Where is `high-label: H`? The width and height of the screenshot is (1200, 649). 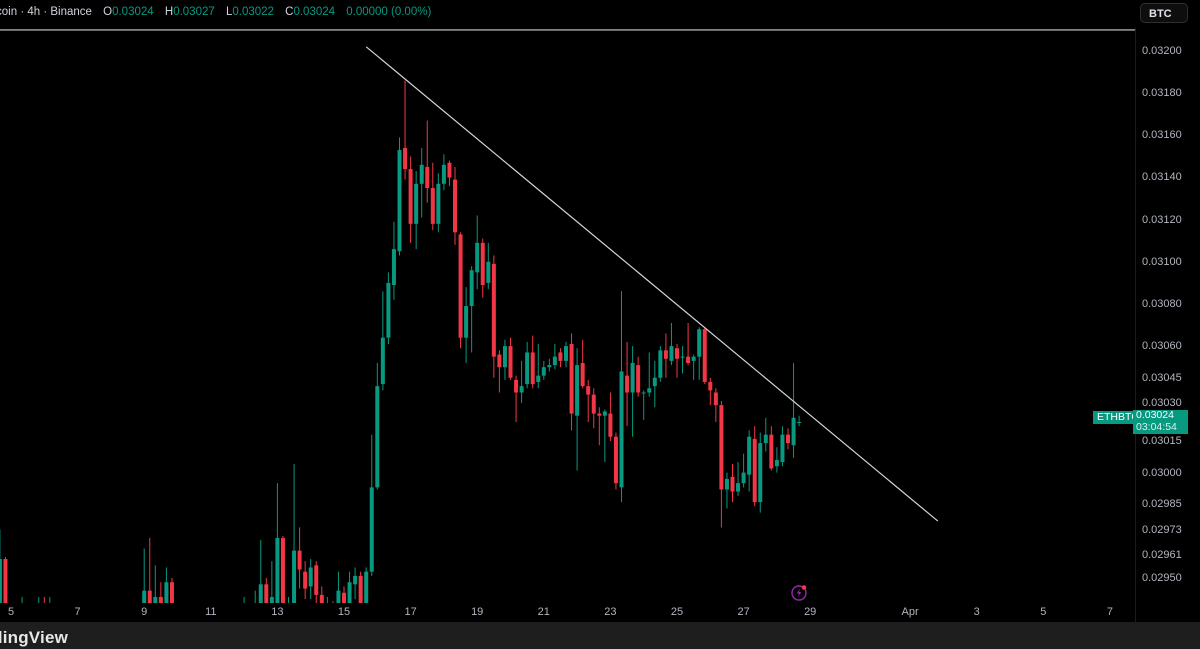 high-label: H is located at coordinates (169, 12).